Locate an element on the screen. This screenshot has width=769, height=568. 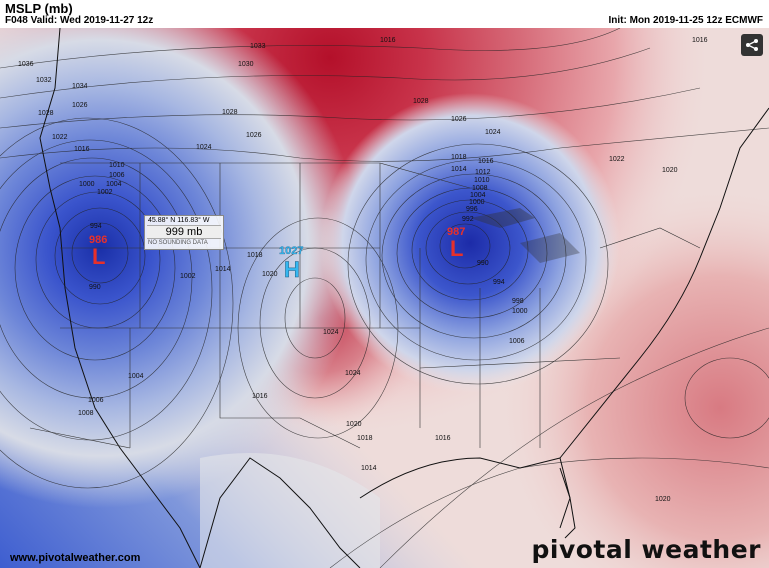
contour-label: 1030 is located at coordinates (246, 64).